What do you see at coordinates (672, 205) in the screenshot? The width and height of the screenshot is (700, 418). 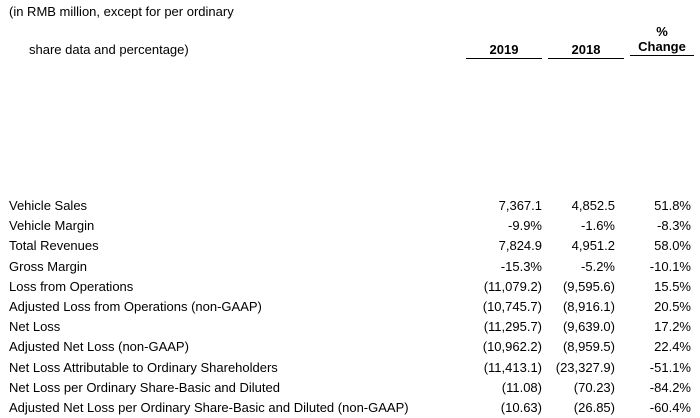 I see `value-change: 51.8%` at bounding box center [672, 205].